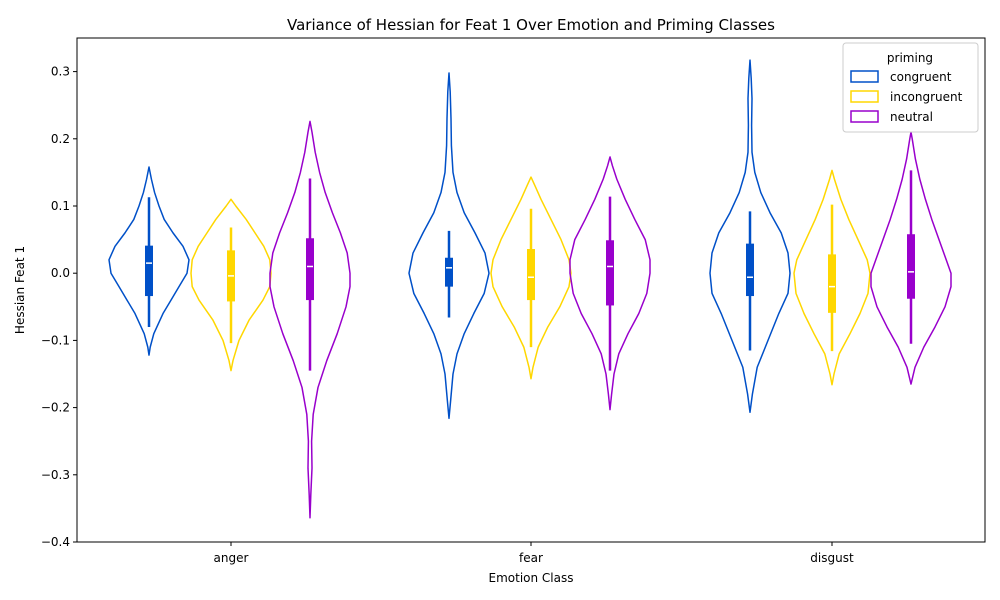 This screenshot has width=1000, height=600. I want to click on legend-items: congruent incongruent neutral, so click(906, 97).